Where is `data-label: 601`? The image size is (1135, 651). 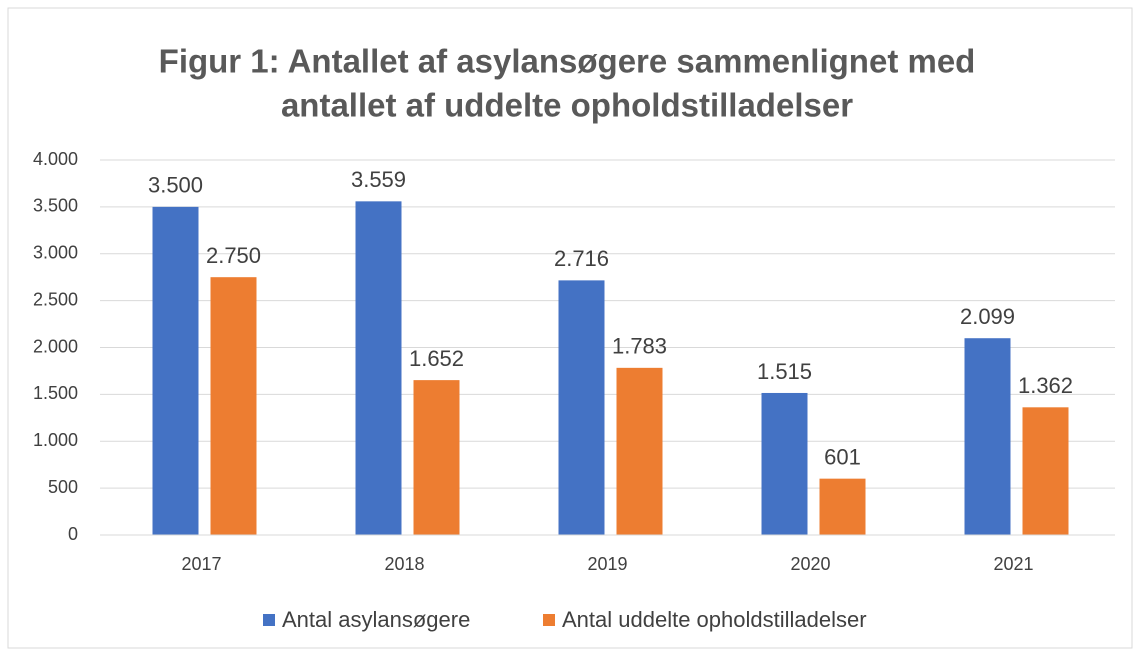 data-label: 601 is located at coordinates (842, 456).